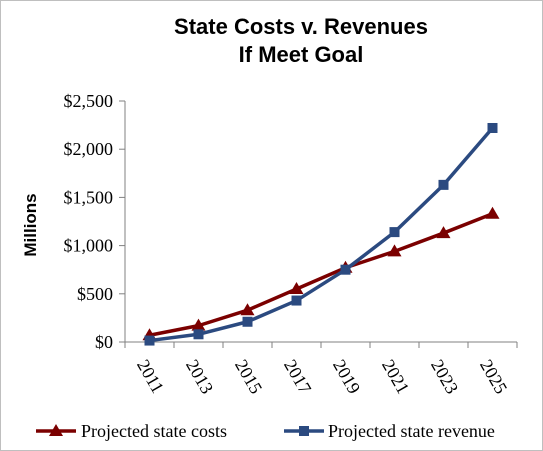 The width and height of the screenshot is (543, 451). Describe the element at coordinates (301, 54) in the screenshot. I see `chart-subtitle: If Meet Goal` at that location.